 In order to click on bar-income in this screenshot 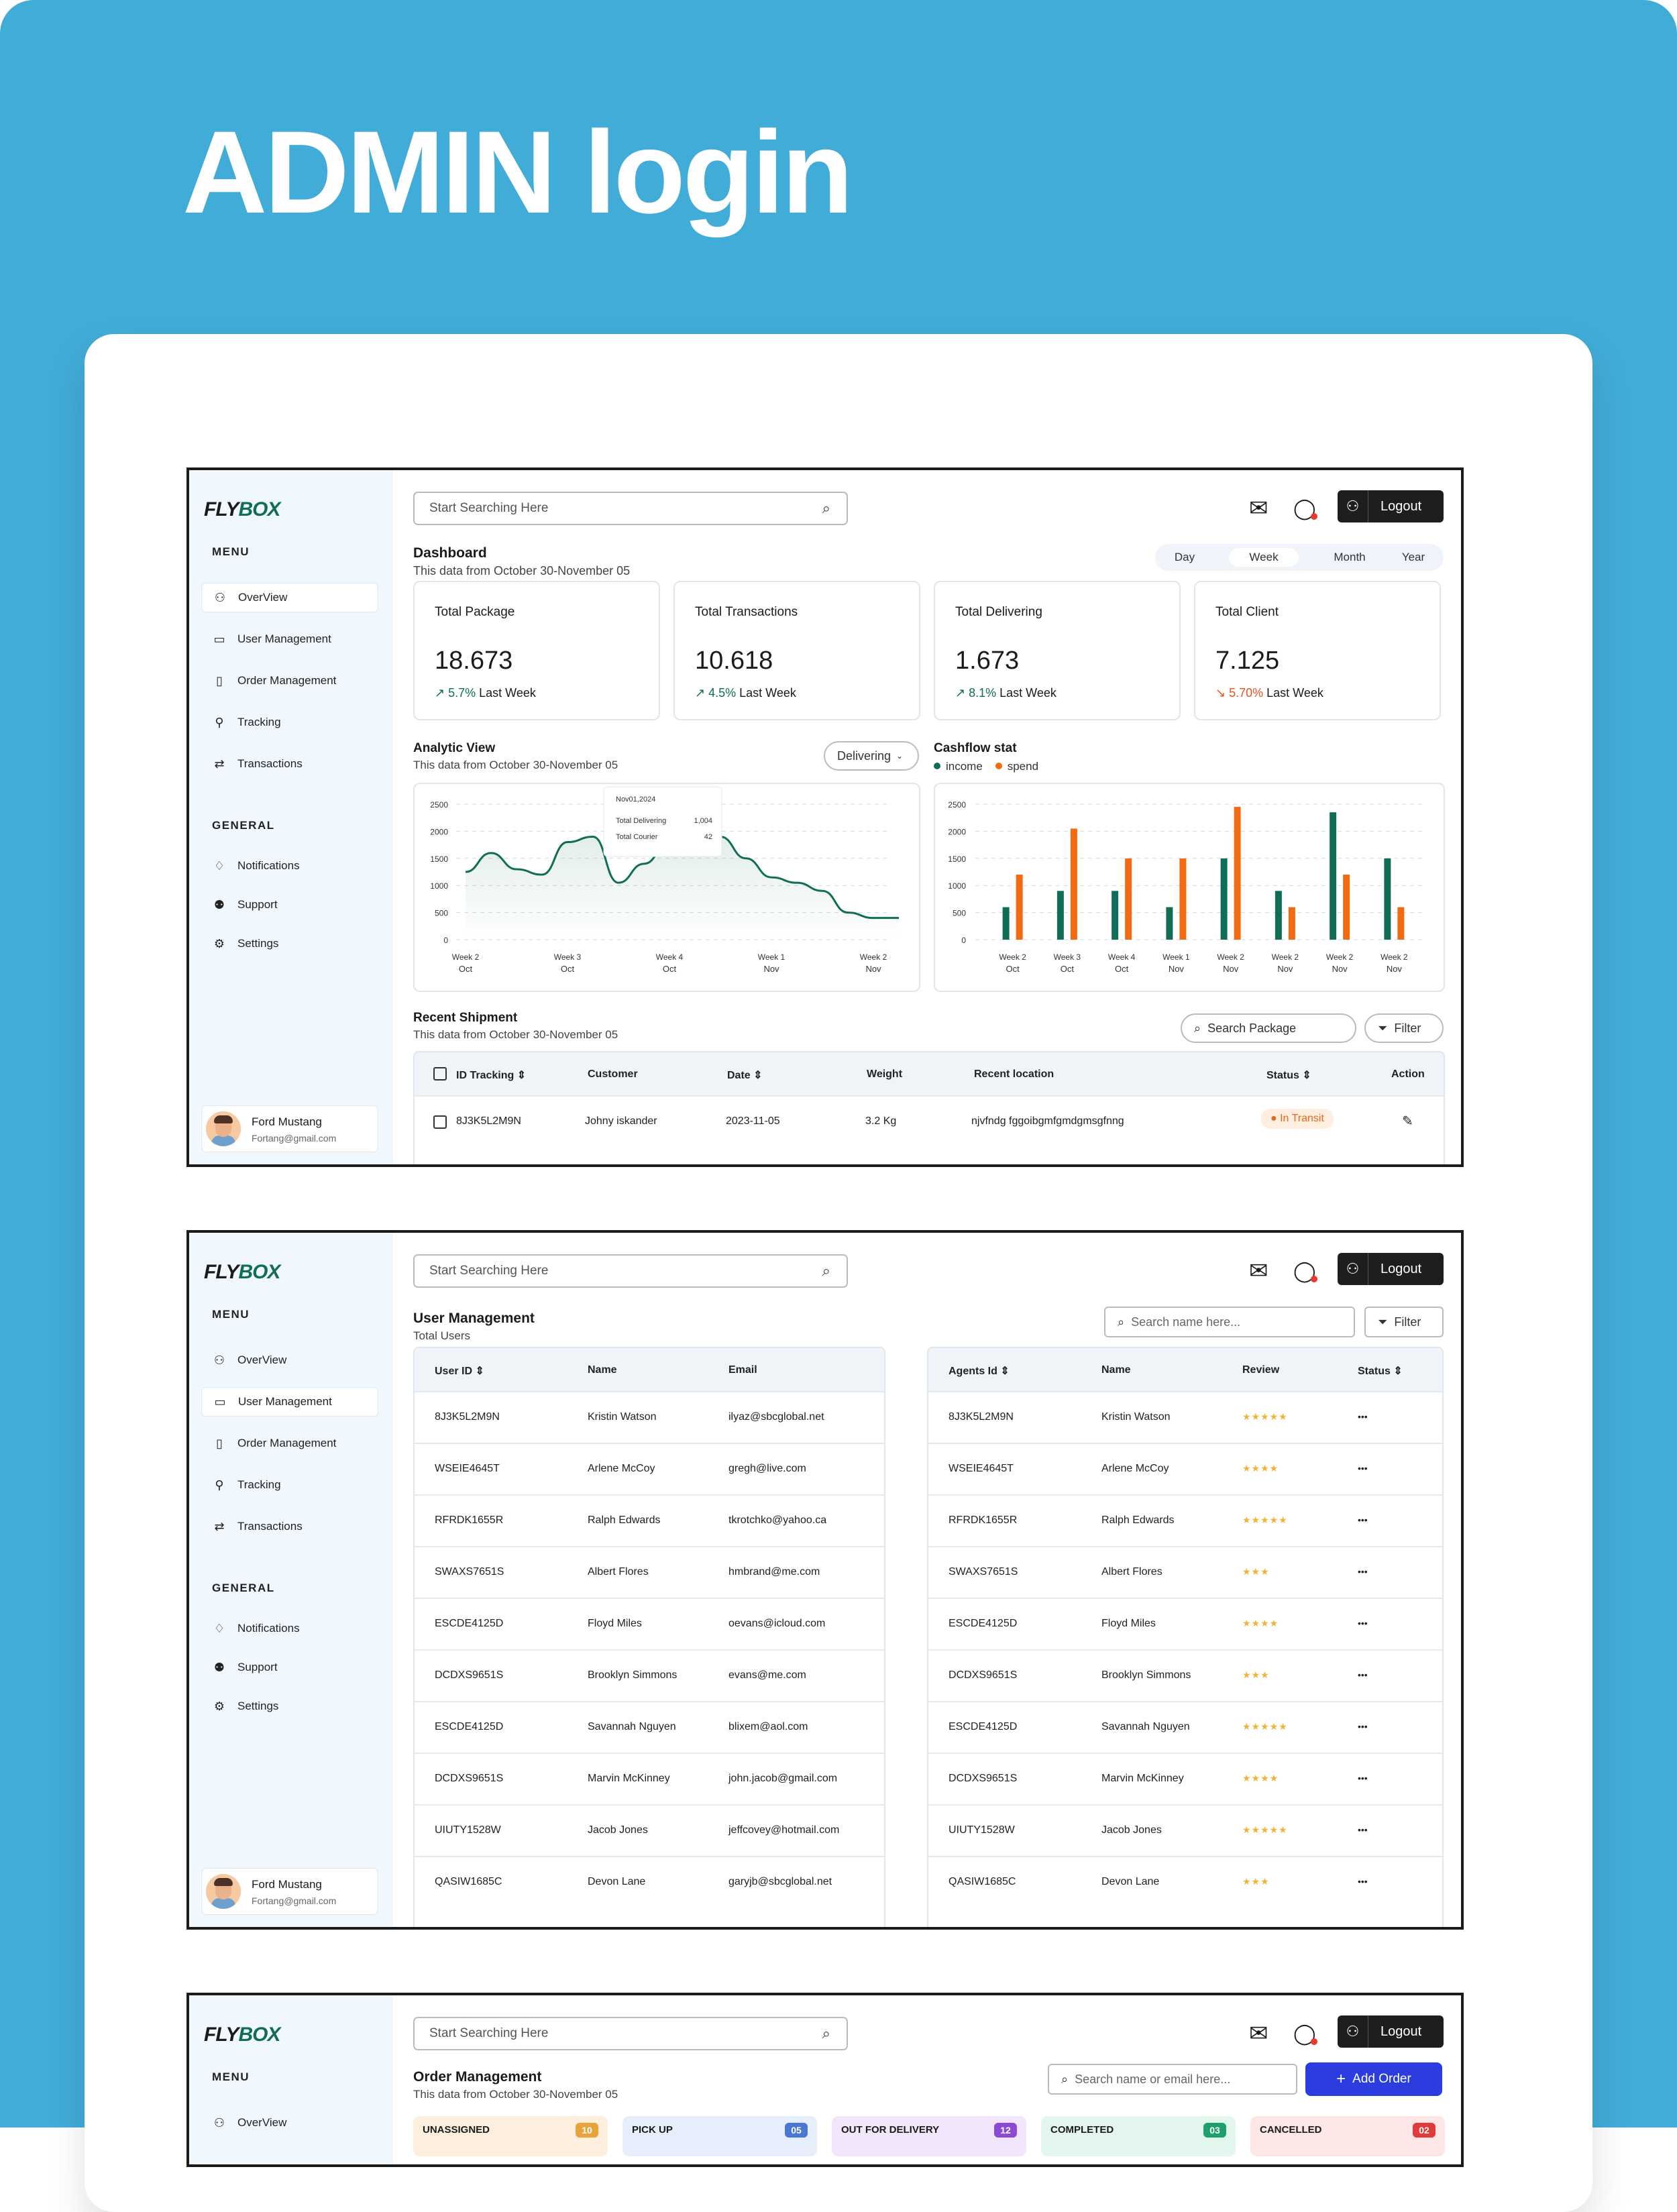, I will do `click(1060, 915)`.